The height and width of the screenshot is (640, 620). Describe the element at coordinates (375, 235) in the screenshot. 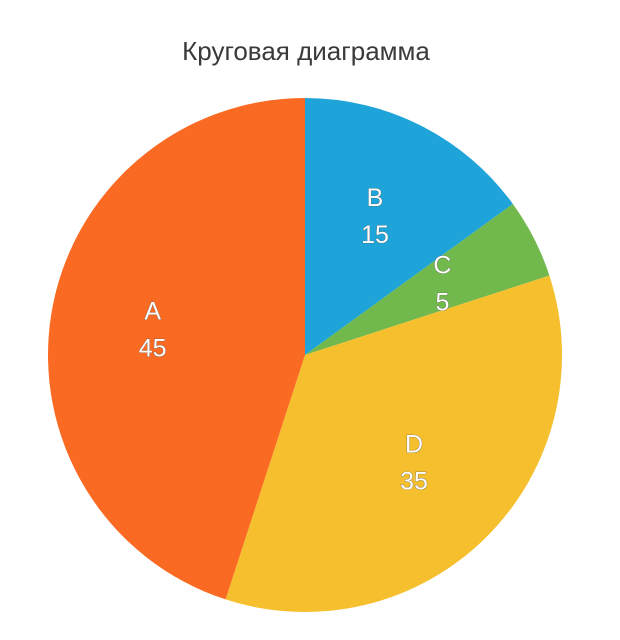

I see `slice-value: 15` at that location.